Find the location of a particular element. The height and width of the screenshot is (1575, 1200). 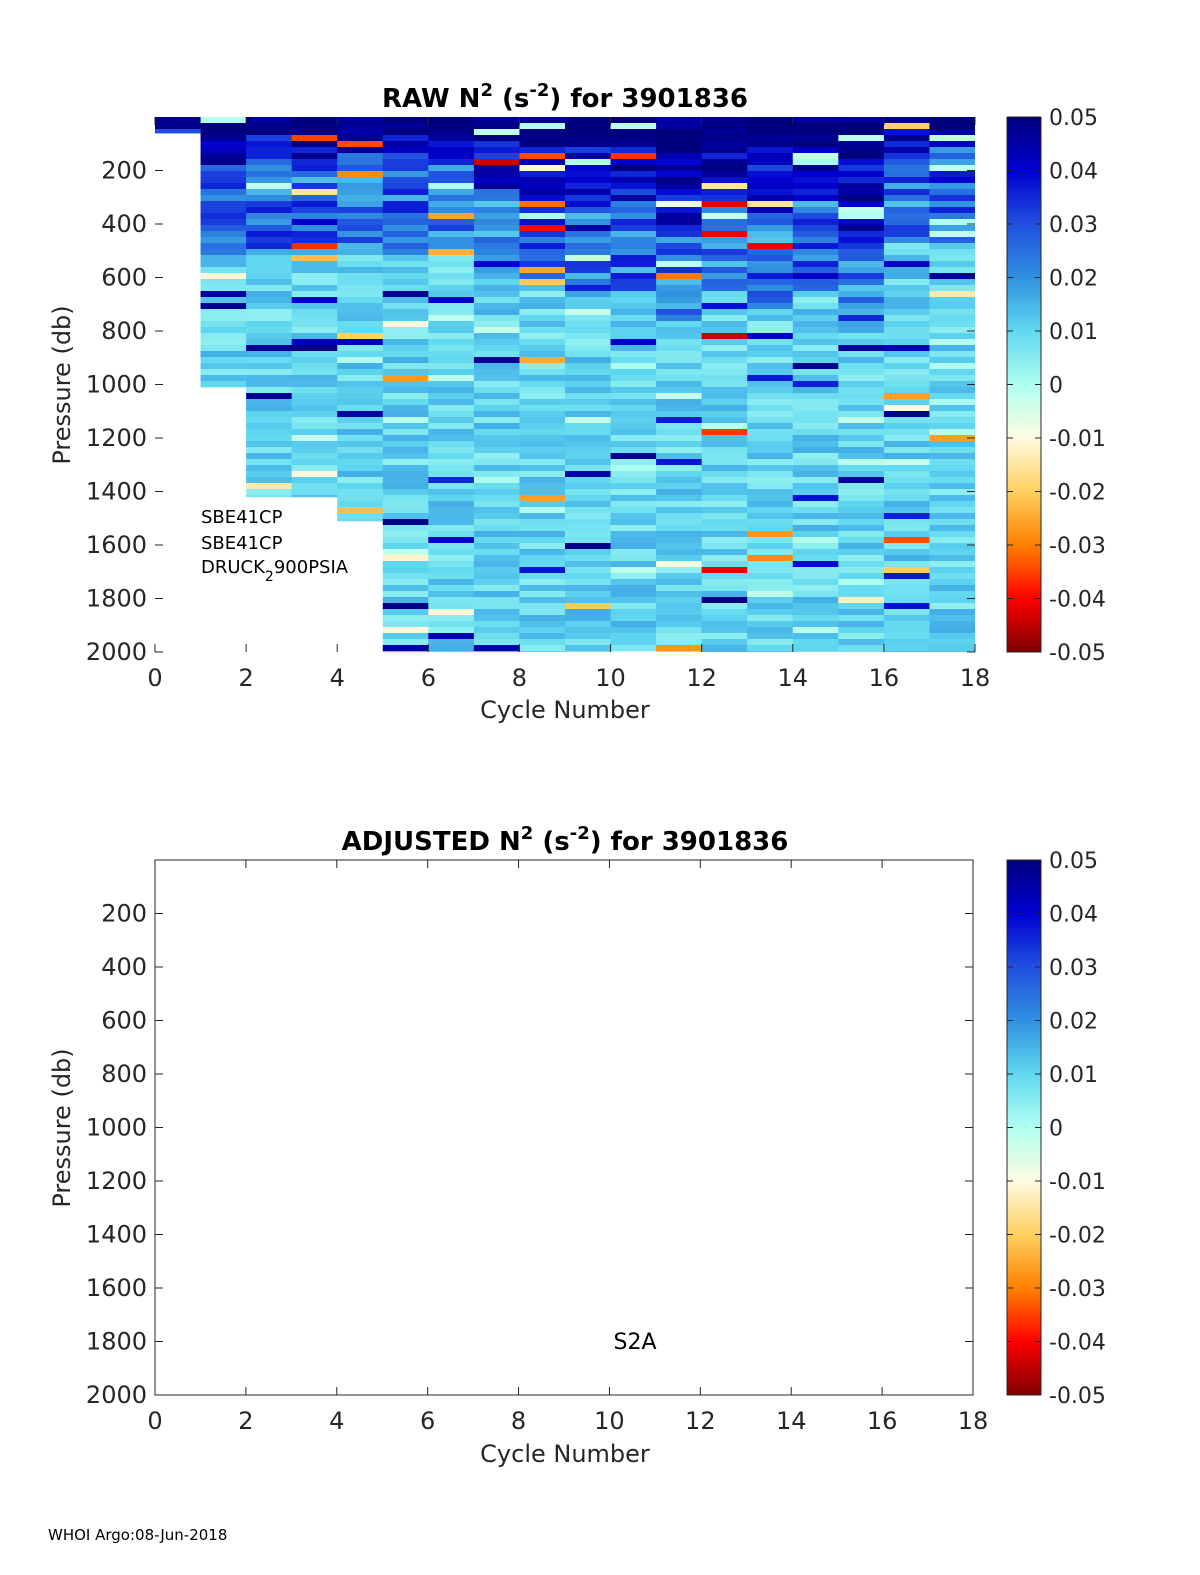

y-tick-label: 1200 is located at coordinates (116, 1181).